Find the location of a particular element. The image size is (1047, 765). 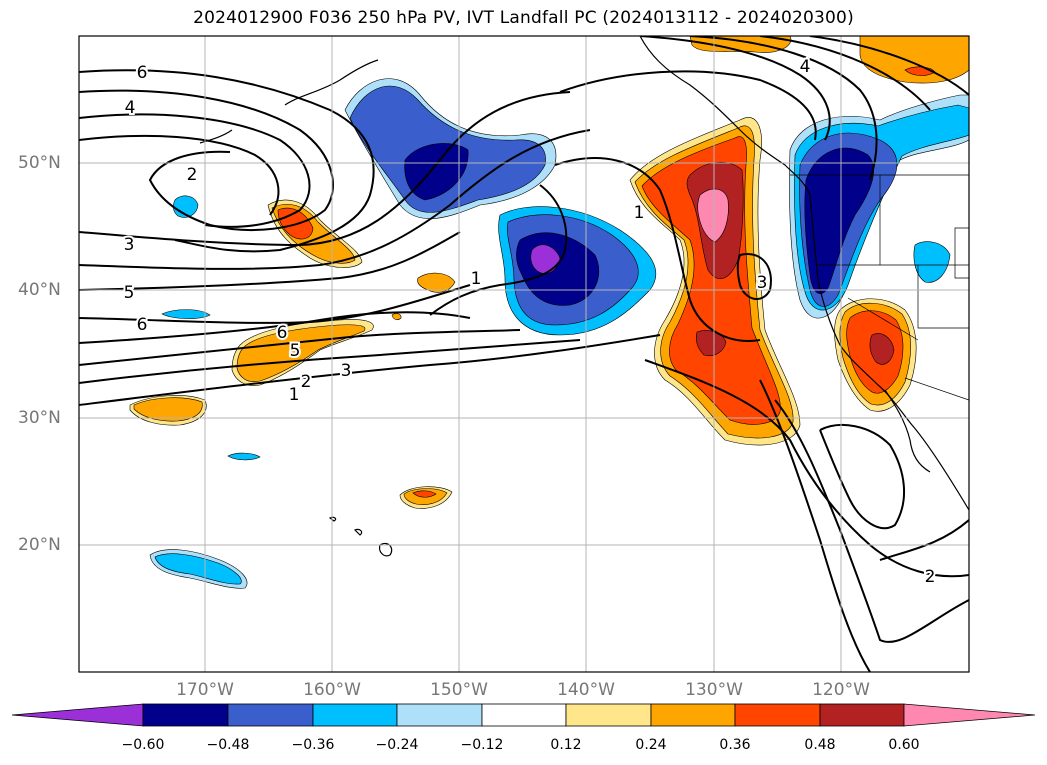

lat-label: 20°N is located at coordinates (39, 545).